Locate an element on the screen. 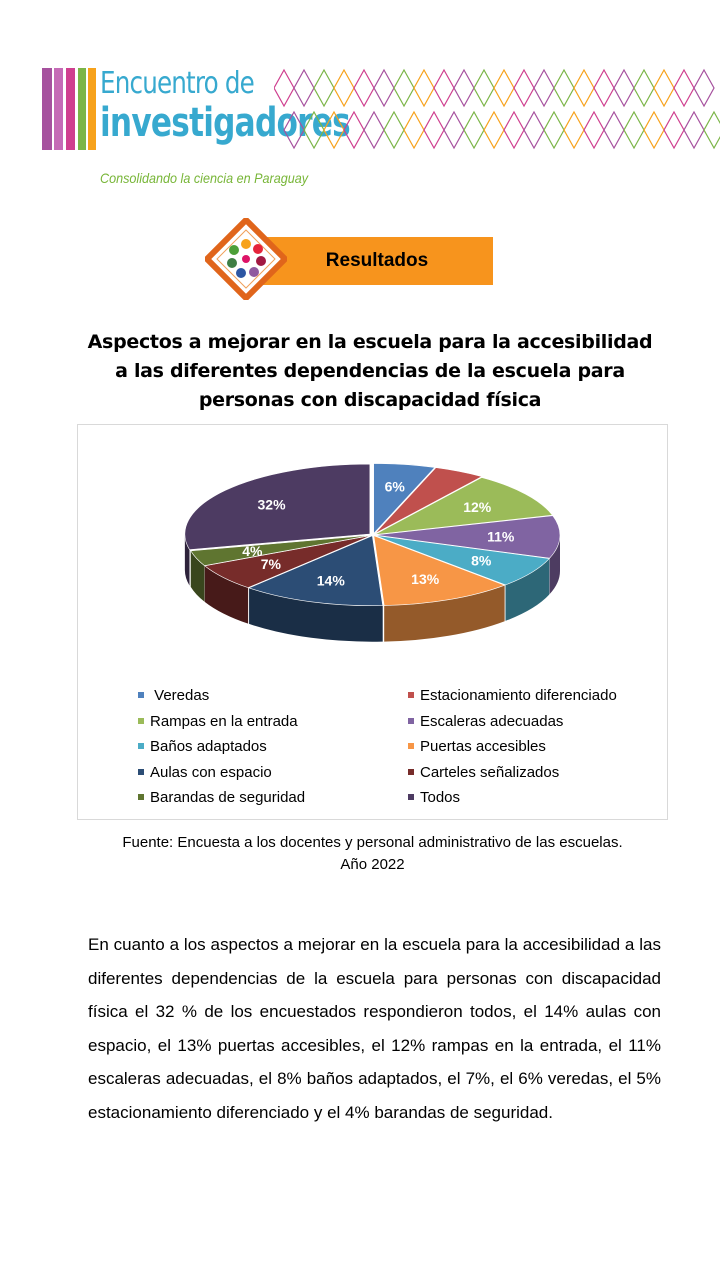  source-line2: Año 2022 is located at coordinates (372, 864).